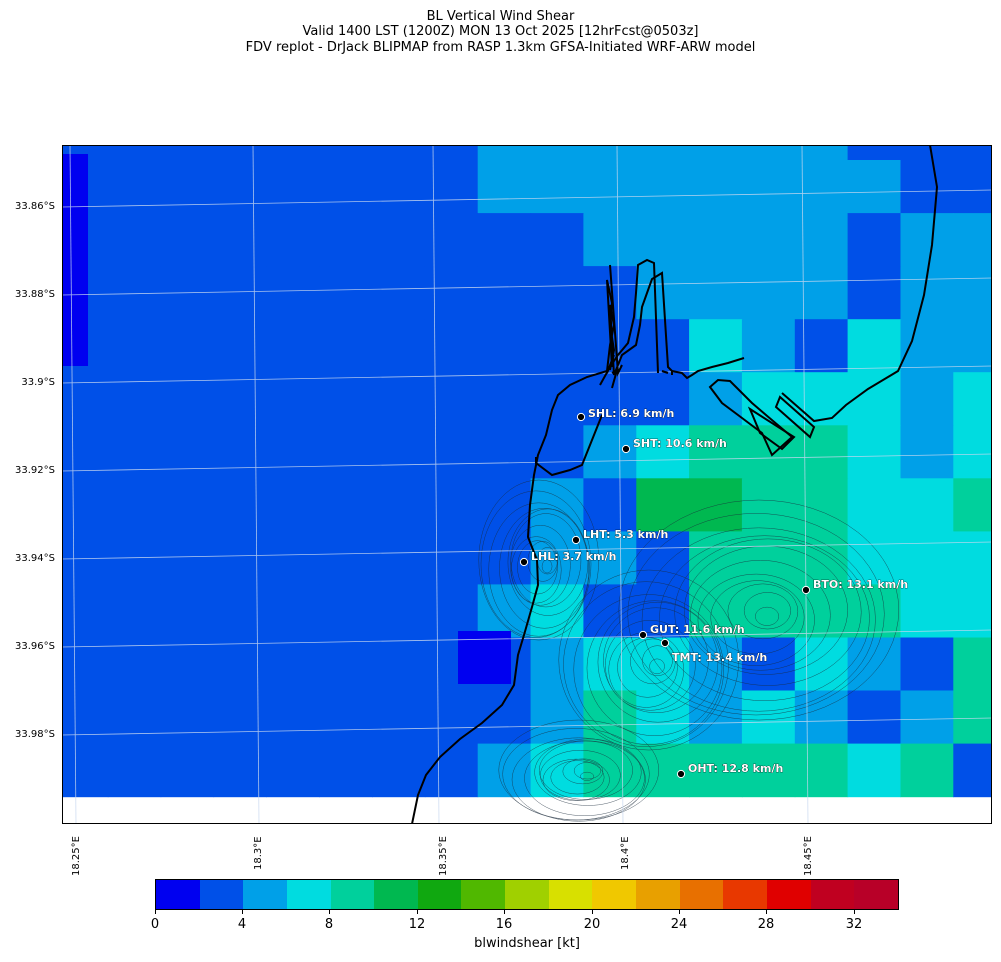 This screenshot has height=962, width=1001. What do you see at coordinates (860, 584) in the screenshot?
I see `station-label: BTO: 13.1 km/h` at bounding box center [860, 584].